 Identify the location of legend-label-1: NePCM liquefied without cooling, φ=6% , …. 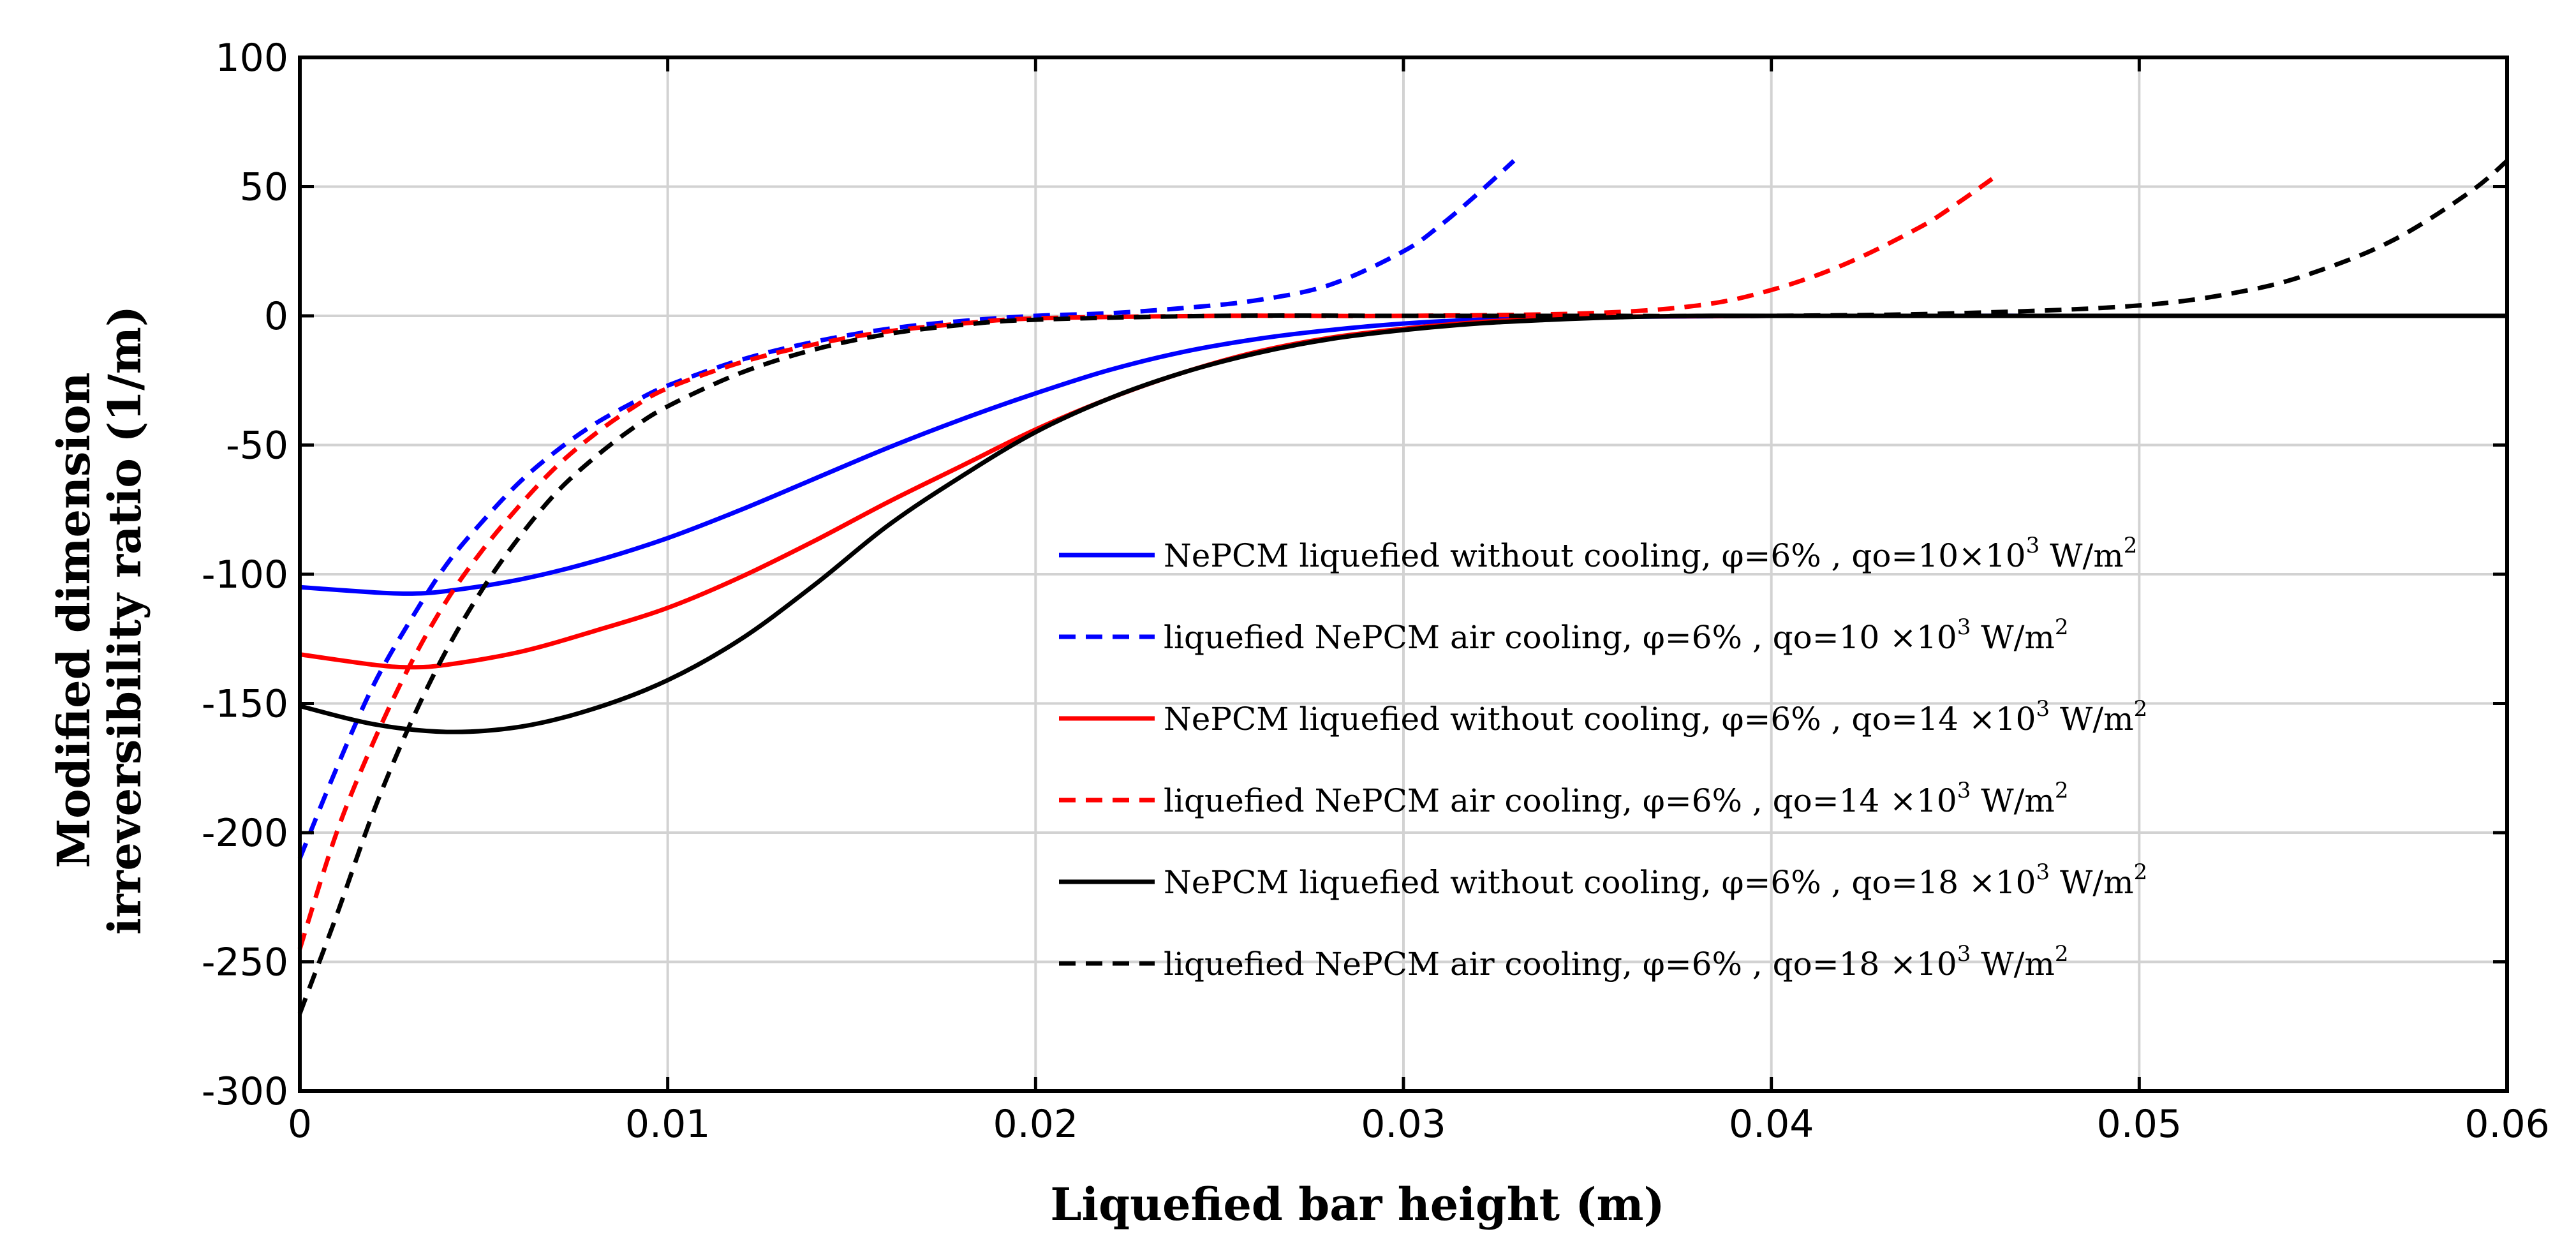
(1650, 553).